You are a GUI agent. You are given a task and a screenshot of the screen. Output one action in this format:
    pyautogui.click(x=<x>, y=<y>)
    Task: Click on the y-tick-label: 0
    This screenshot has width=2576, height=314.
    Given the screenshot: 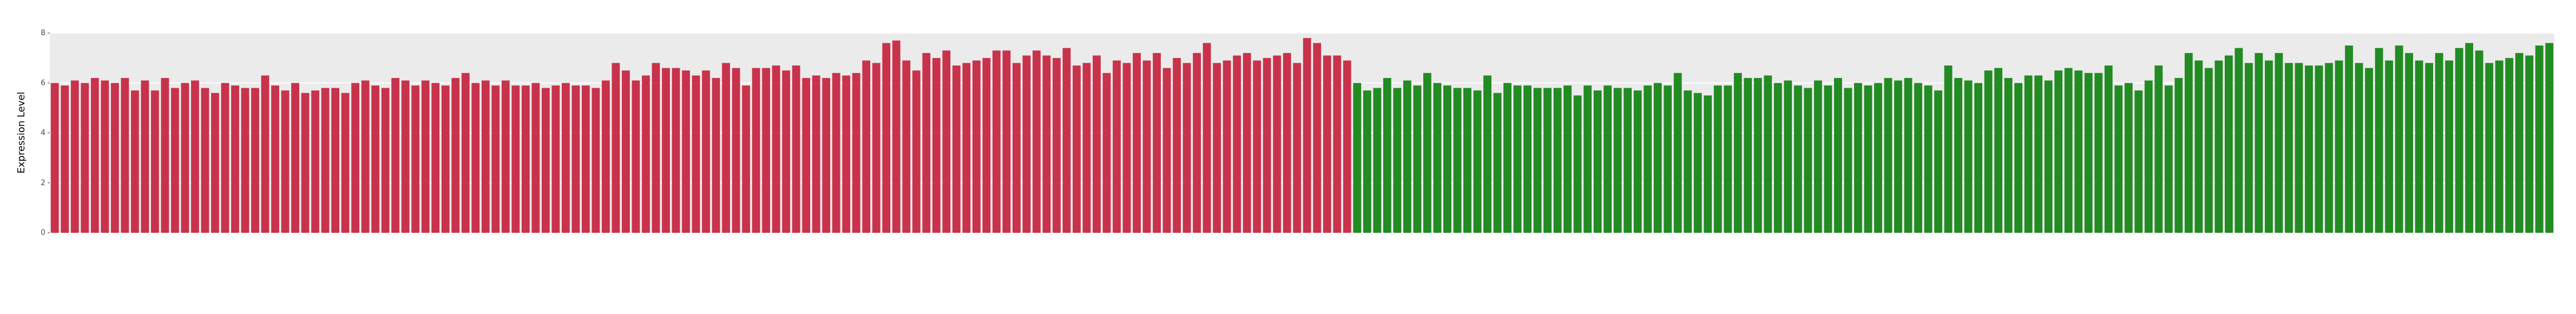 What is the action you would take?
    pyautogui.click(x=43, y=232)
    